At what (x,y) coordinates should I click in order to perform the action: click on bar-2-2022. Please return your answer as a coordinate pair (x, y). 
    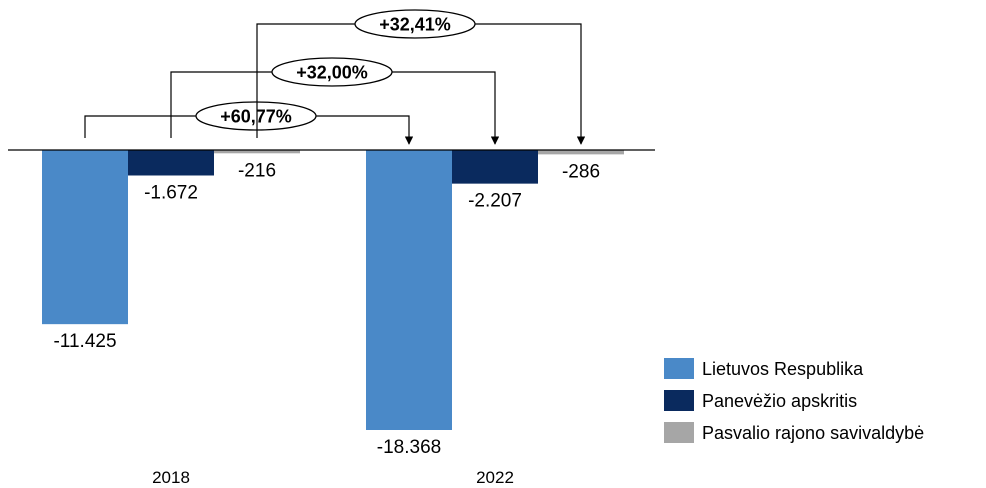
    Looking at the image, I should click on (495, 167).